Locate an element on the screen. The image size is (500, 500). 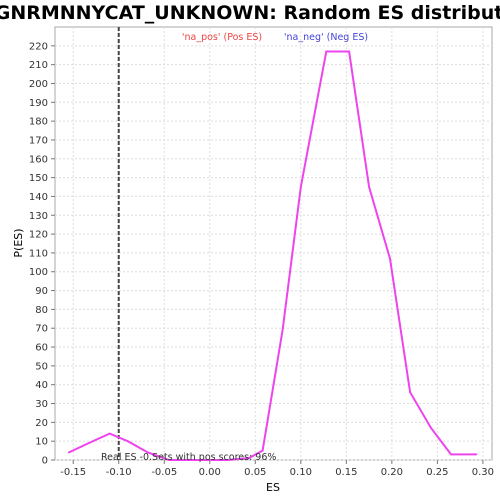
x-tick-label: 0.15 is located at coordinates (346, 472).